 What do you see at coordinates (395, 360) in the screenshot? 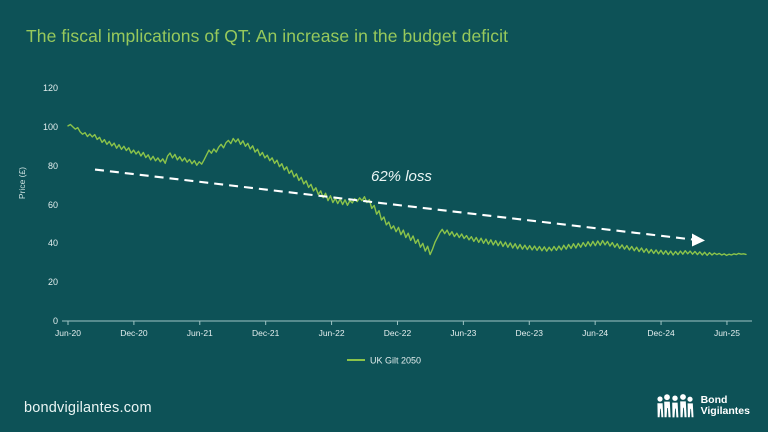
I see `legend-label-uk-gilt-2050: UK Gilt 2050` at bounding box center [395, 360].